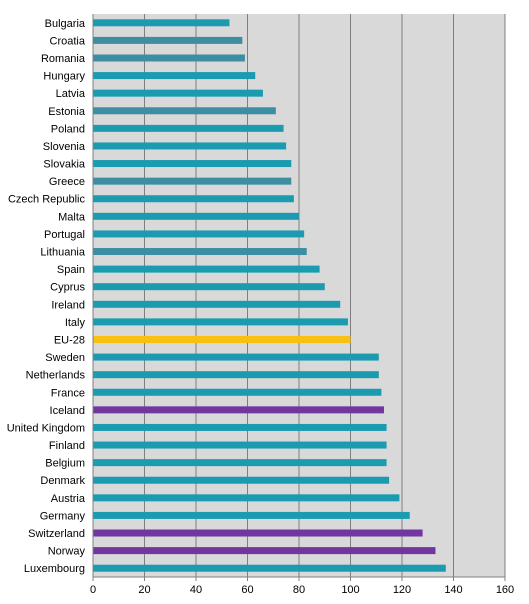 Image resolution: width=529 pixels, height=604 pixels. Describe the element at coordinates (54, 569) in the screenshot. I see `category-label: Luxembourg` at that location.